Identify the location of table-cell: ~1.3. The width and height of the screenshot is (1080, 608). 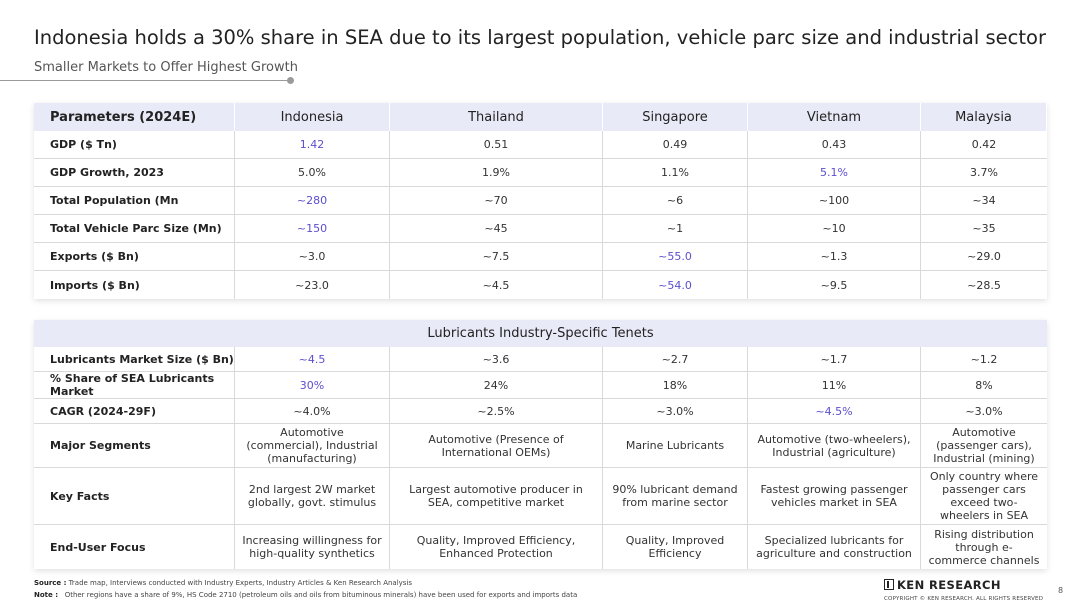
(834, 257).